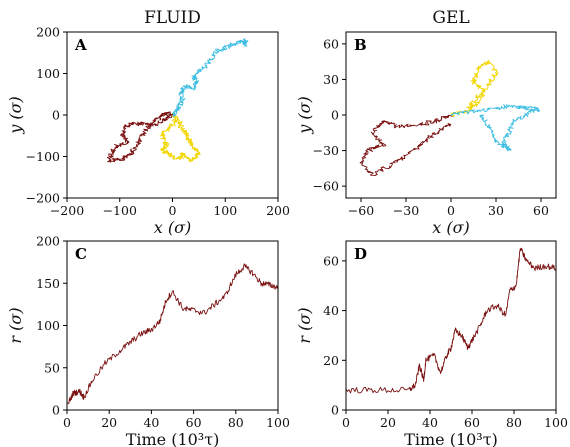 This screenshot has height=447, width=570. What do you see at coordinates (335, 115) in the screenshot?
I see `panel-B-ytick-label: 0` at bounding box center [335, 115].